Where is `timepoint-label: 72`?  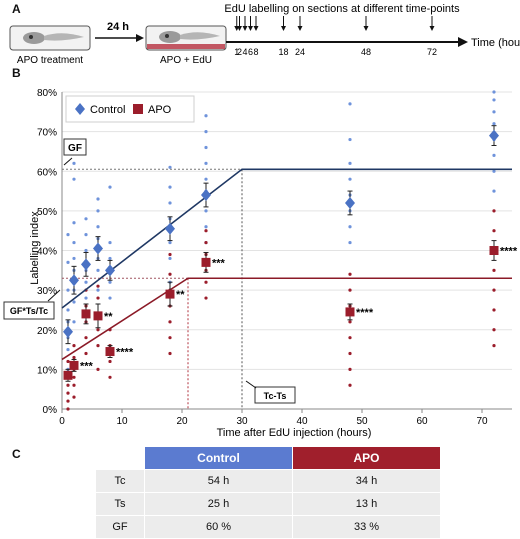 timepoint-label: 72 is located at coordinates (432, 52).